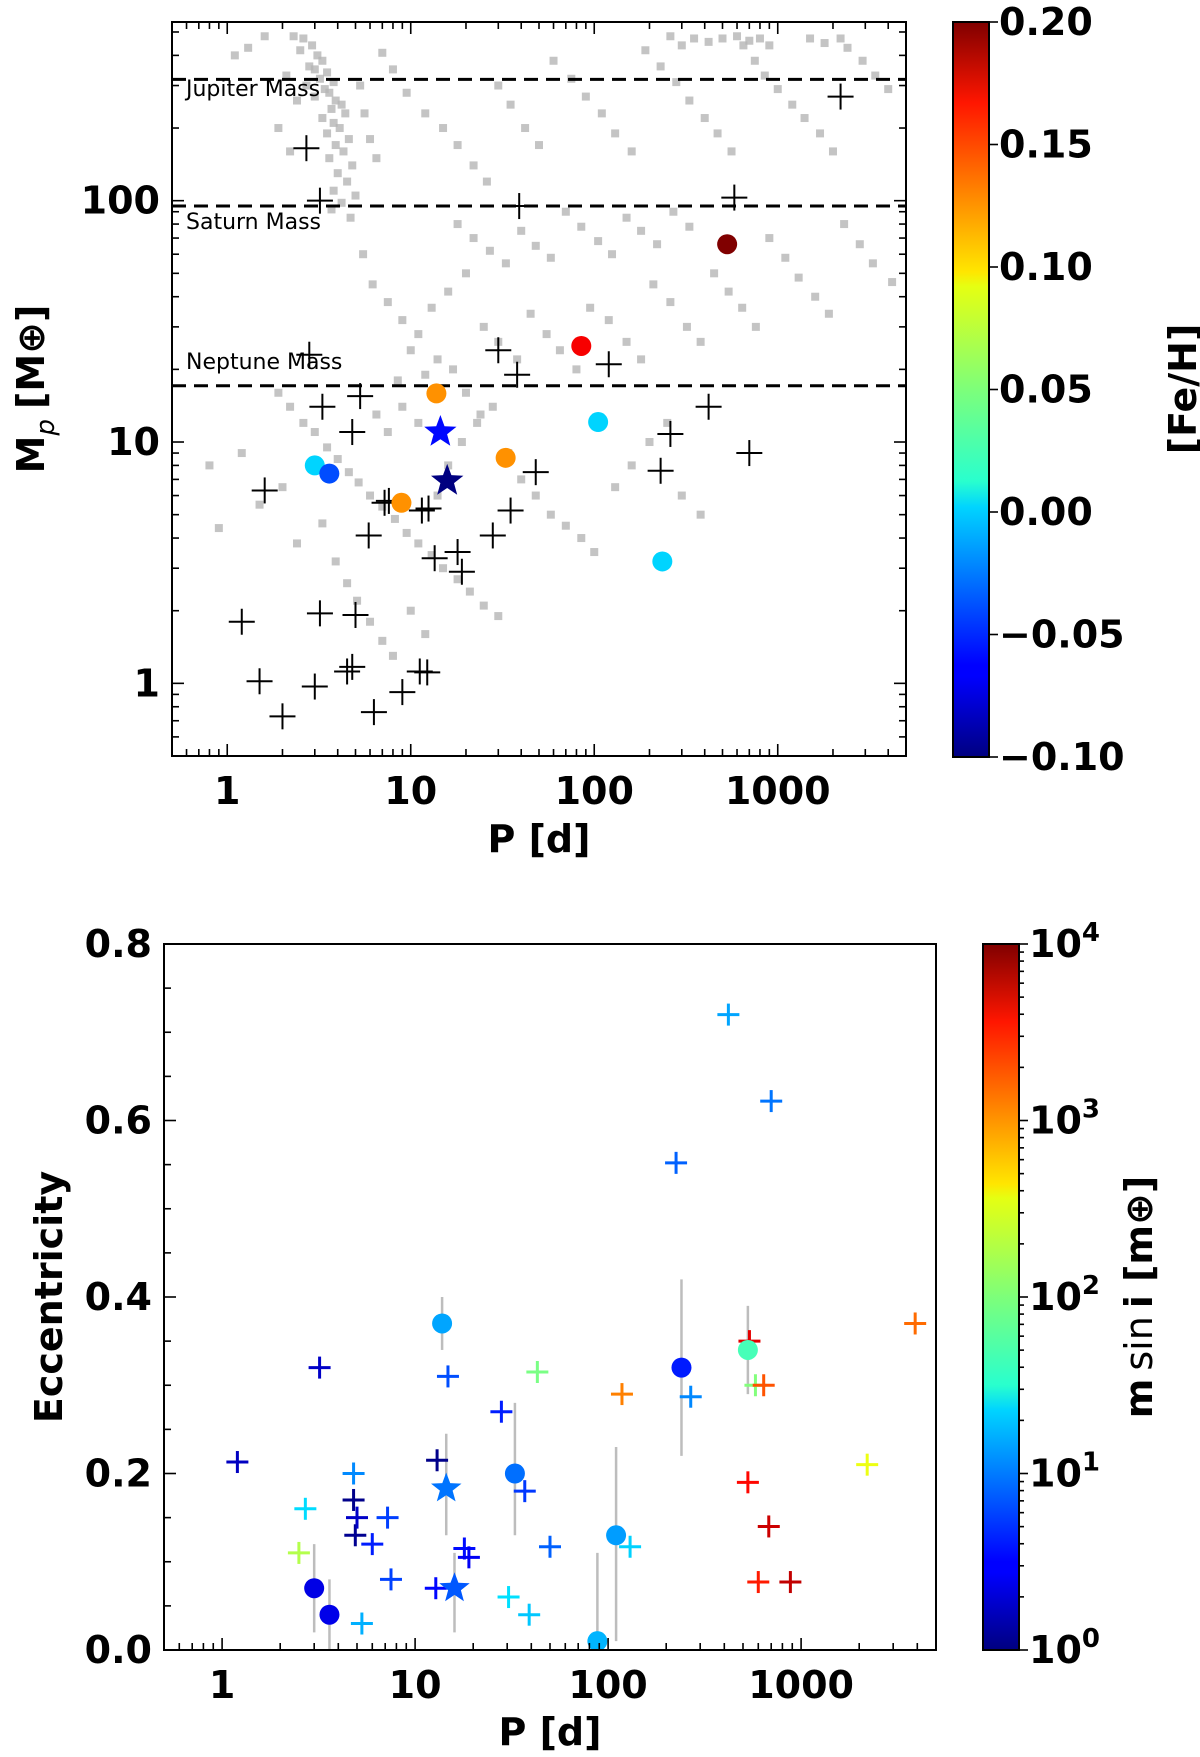 The image size is (1200, 1757). I want to click on feh-colorbar-tick-label: −0.05, so click(1062, 635).